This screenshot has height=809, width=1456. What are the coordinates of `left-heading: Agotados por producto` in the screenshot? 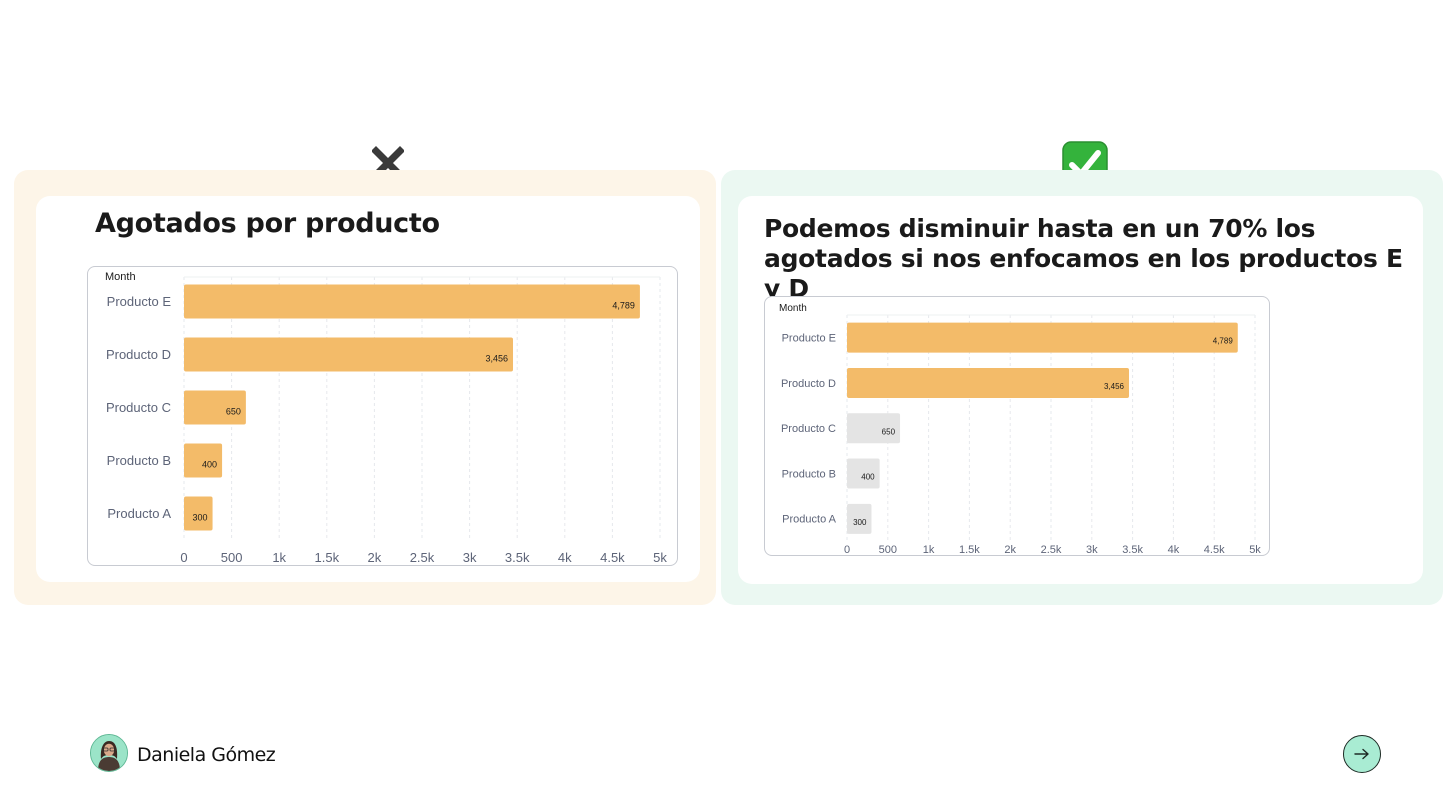 It's located at (267, 223).